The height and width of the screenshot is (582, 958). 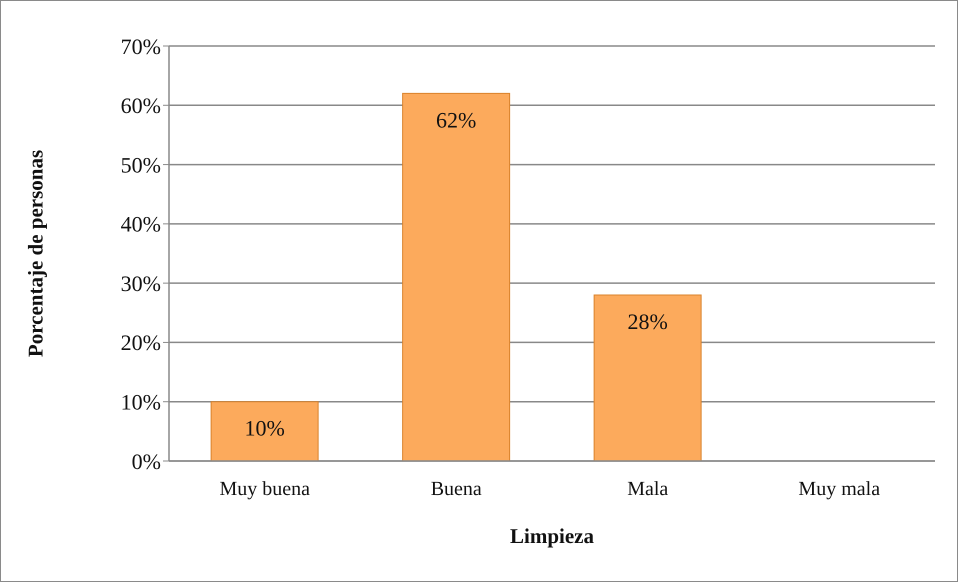 I want to click on x-tick-label: Muy mala, so click(x=839, y=489).